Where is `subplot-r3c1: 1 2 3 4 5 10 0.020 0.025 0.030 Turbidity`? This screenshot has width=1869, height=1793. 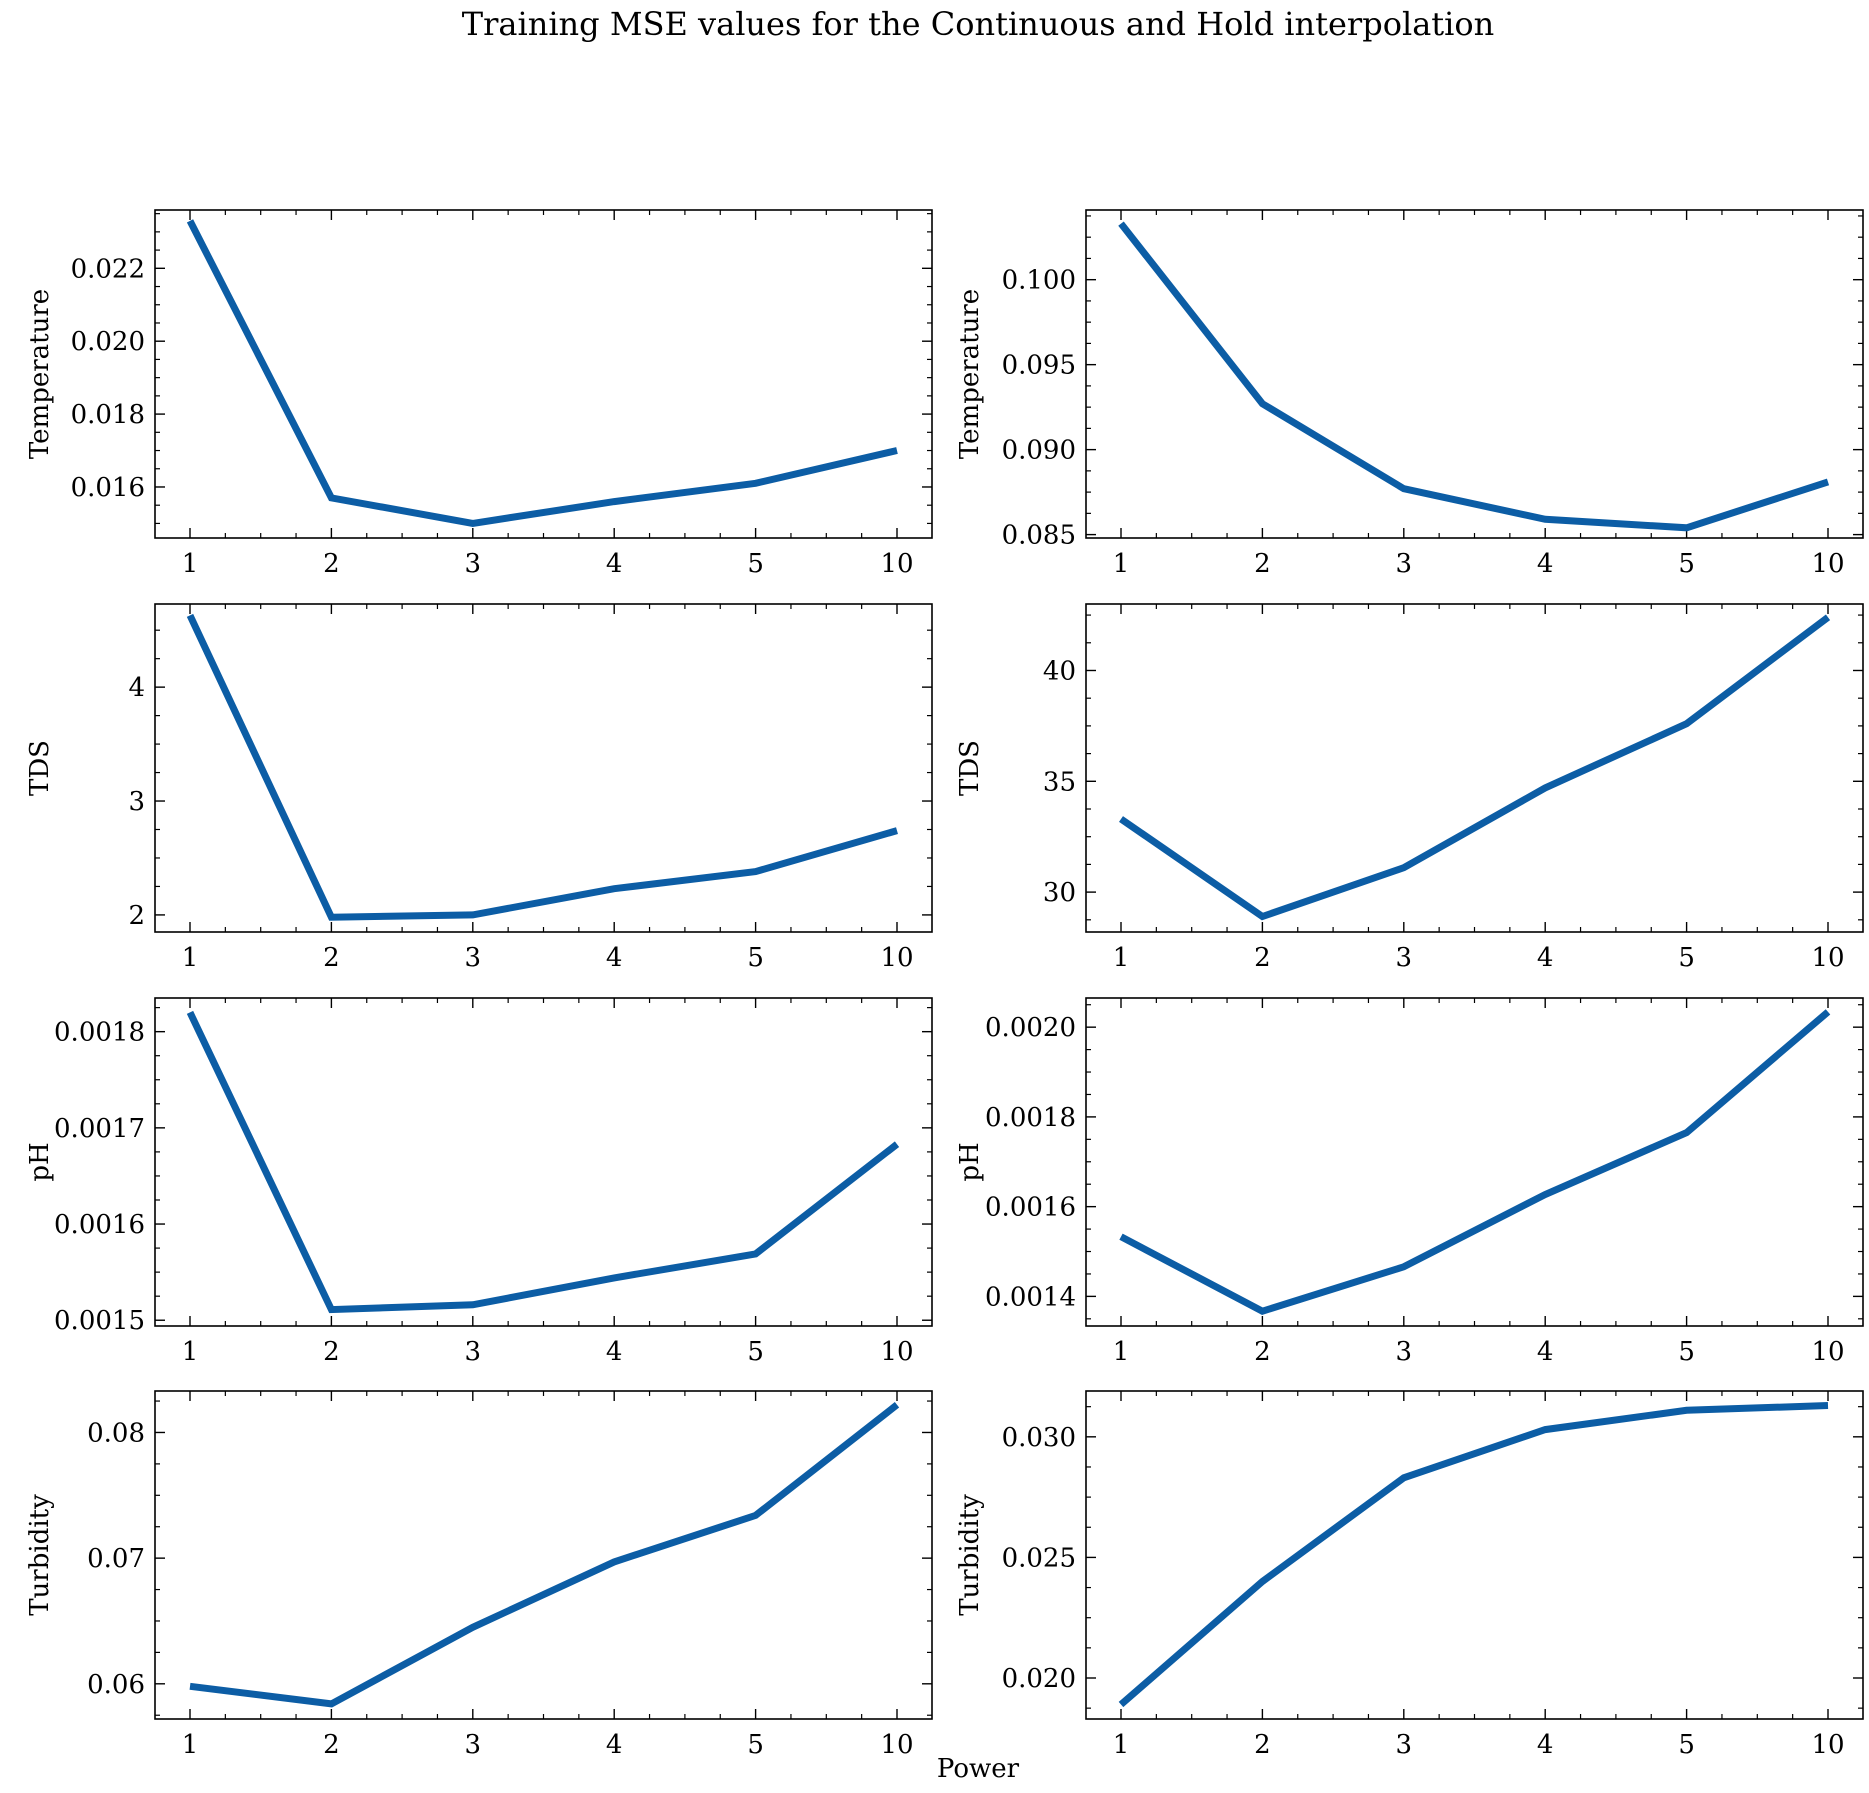
subplot-r3c1: 1 2 3 4 5 10 0.020 0.025 0.030 Turbidity is located at coordinates (1409, 1575).